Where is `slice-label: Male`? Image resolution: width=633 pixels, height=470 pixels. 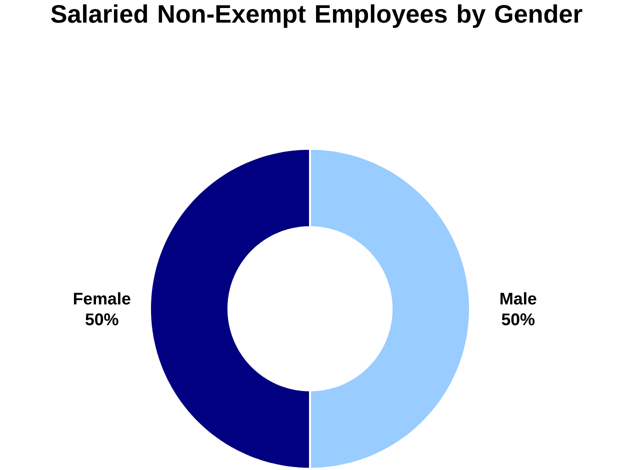 slice-label: Male is located at coordinates (518, 298).